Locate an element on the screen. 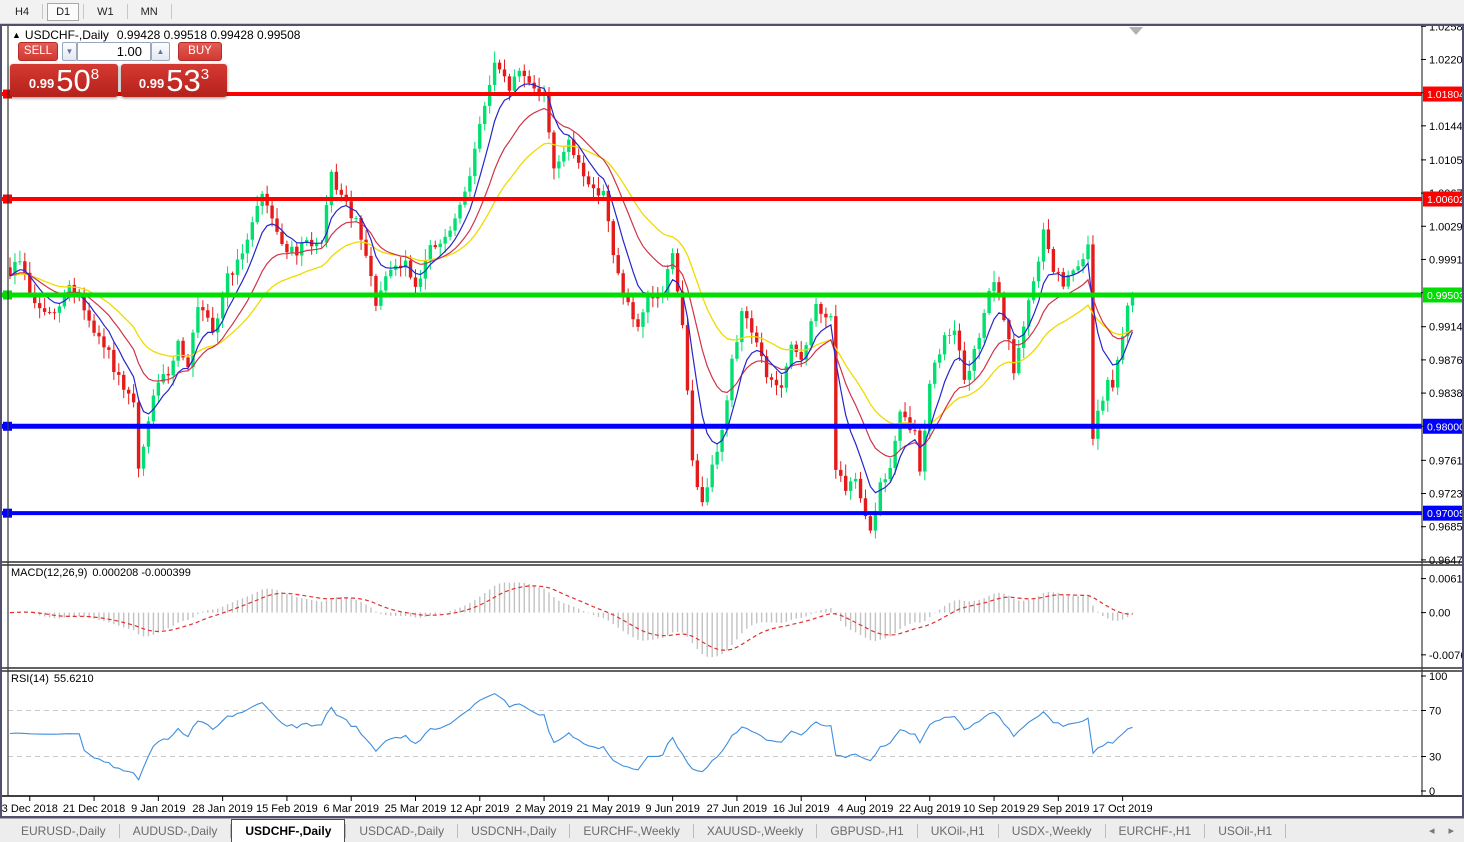  direction-up-icon: ▲ is located at coordinates (16, 35).